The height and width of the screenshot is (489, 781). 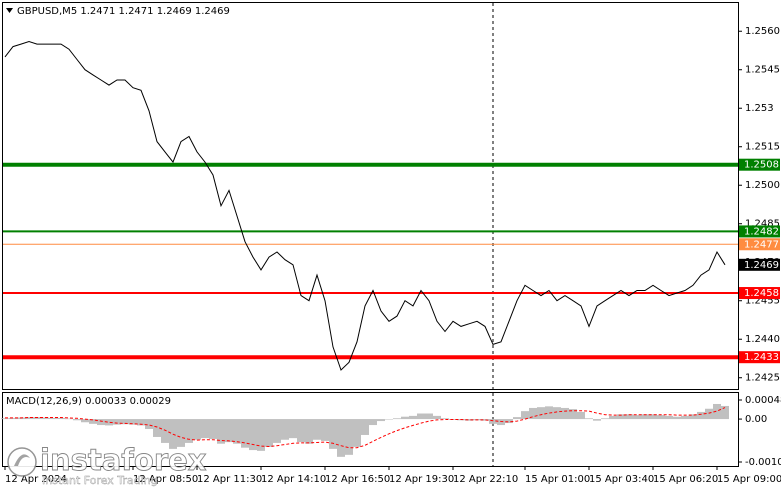 I want to click on y-tick-label: 1.2560, so click(x=762, y=31).